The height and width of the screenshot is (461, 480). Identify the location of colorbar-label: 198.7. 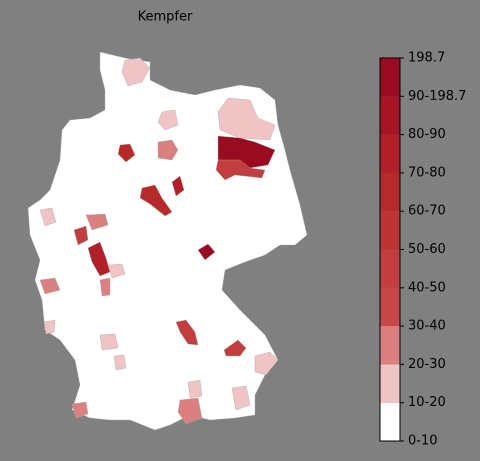
(426, 58).